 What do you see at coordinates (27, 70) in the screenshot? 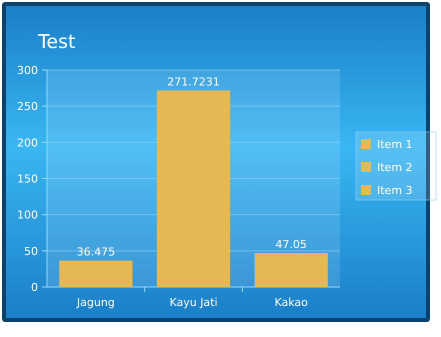
I see `y-tick-label: 300` at bounding box center [27, 70].